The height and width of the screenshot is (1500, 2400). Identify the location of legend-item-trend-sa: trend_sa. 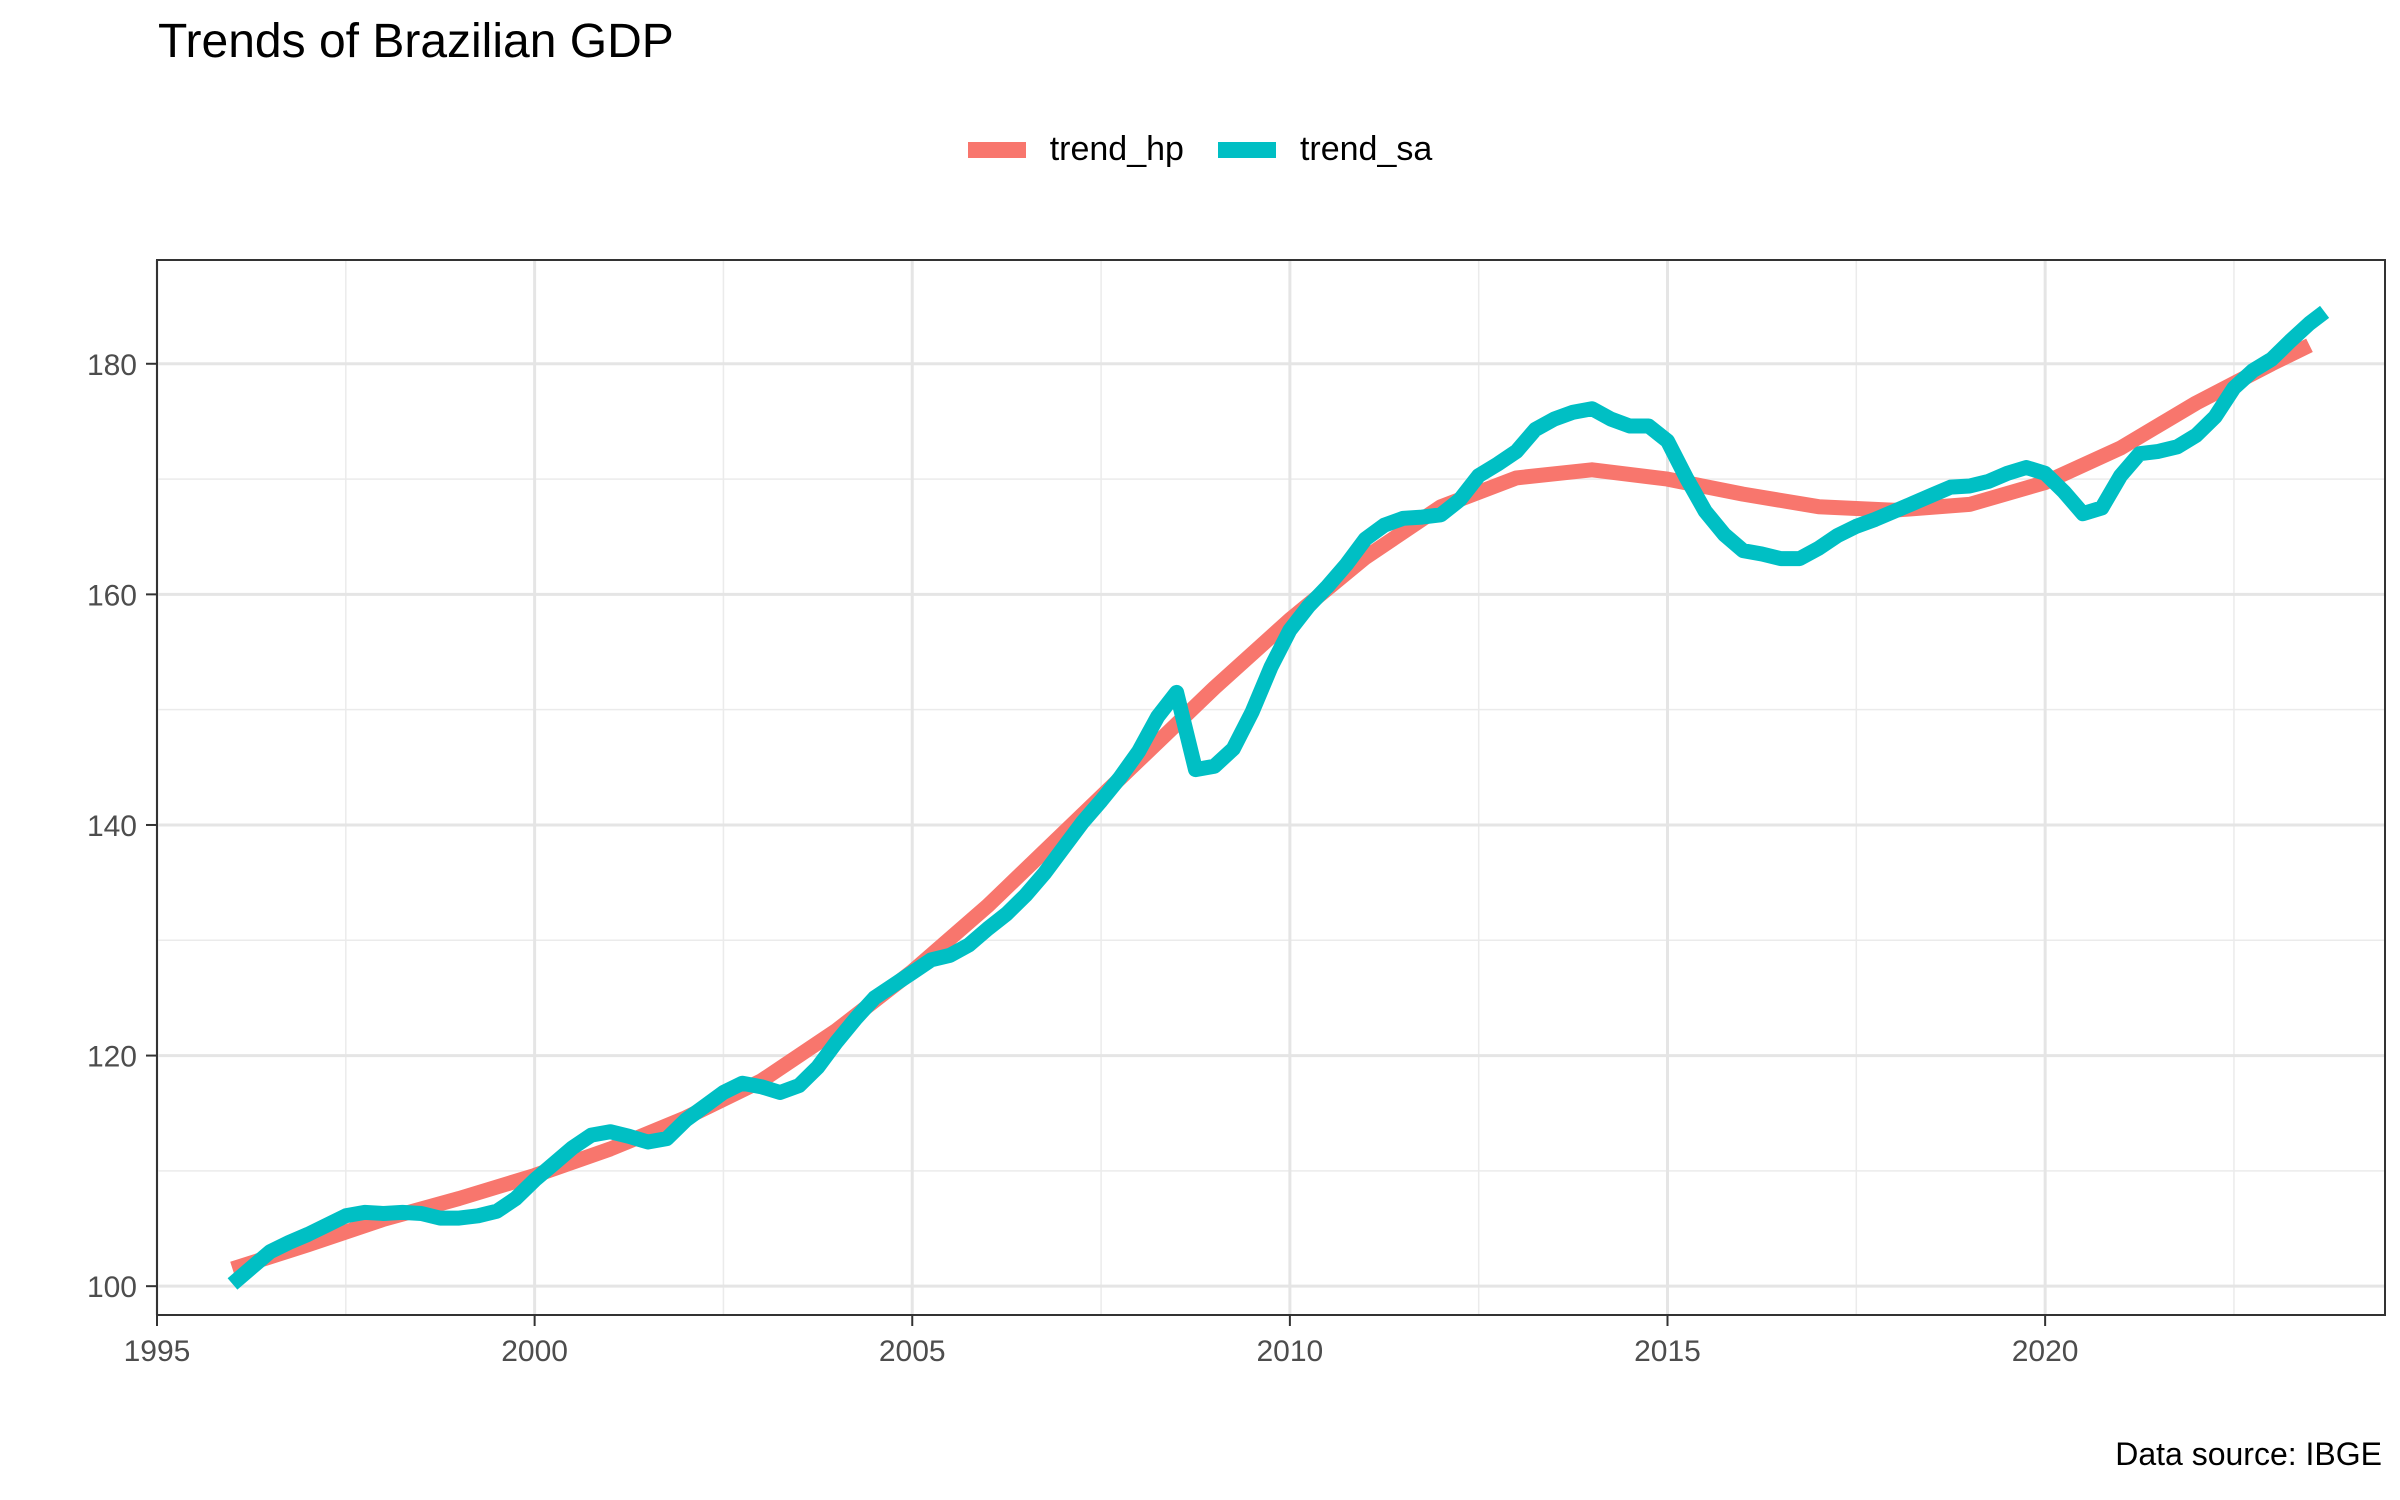
(1325, 149).